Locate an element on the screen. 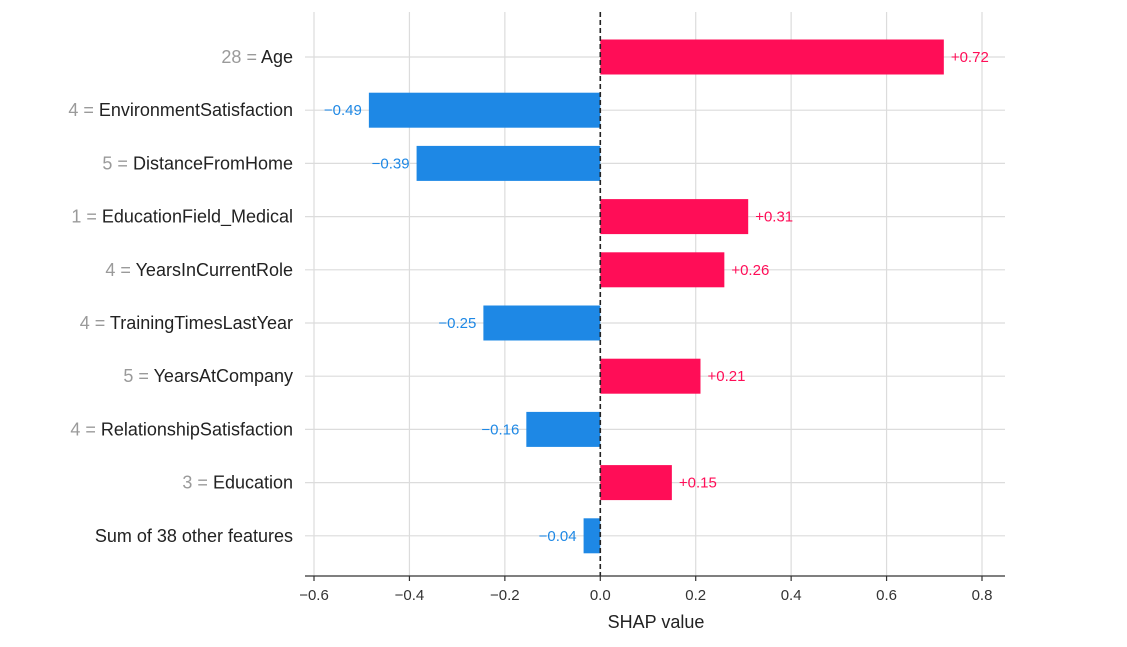 This screenshot has height=647, width=1127. feature-value: 3 = is located at coordinates (197, 483).